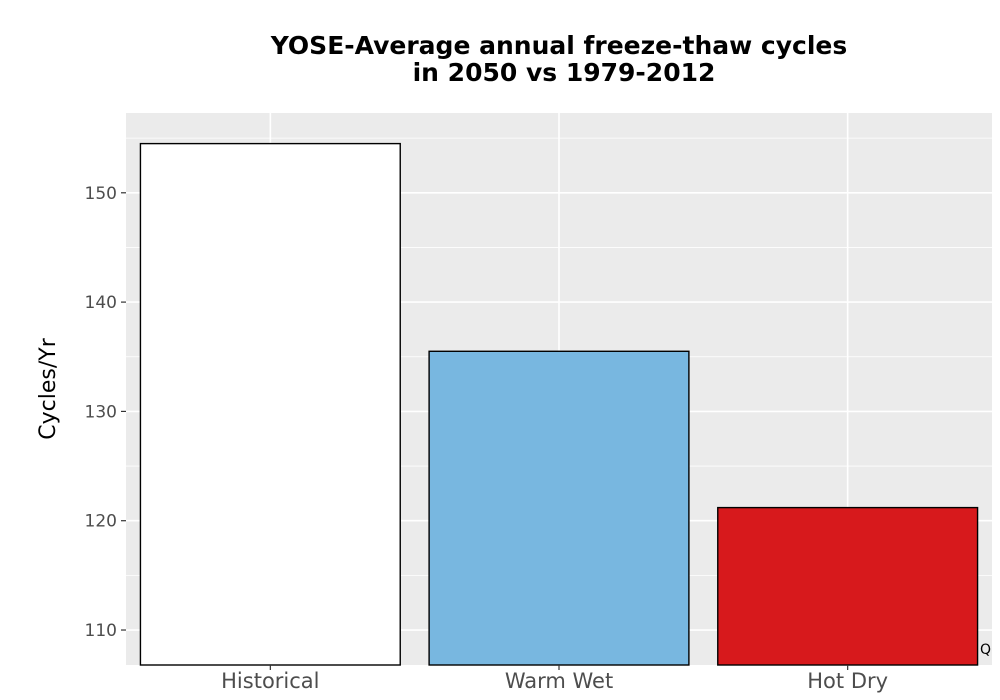  Describe the element at coordinates (101, 194) in the screenshot. I see `y-tick-label: 150` at that location.